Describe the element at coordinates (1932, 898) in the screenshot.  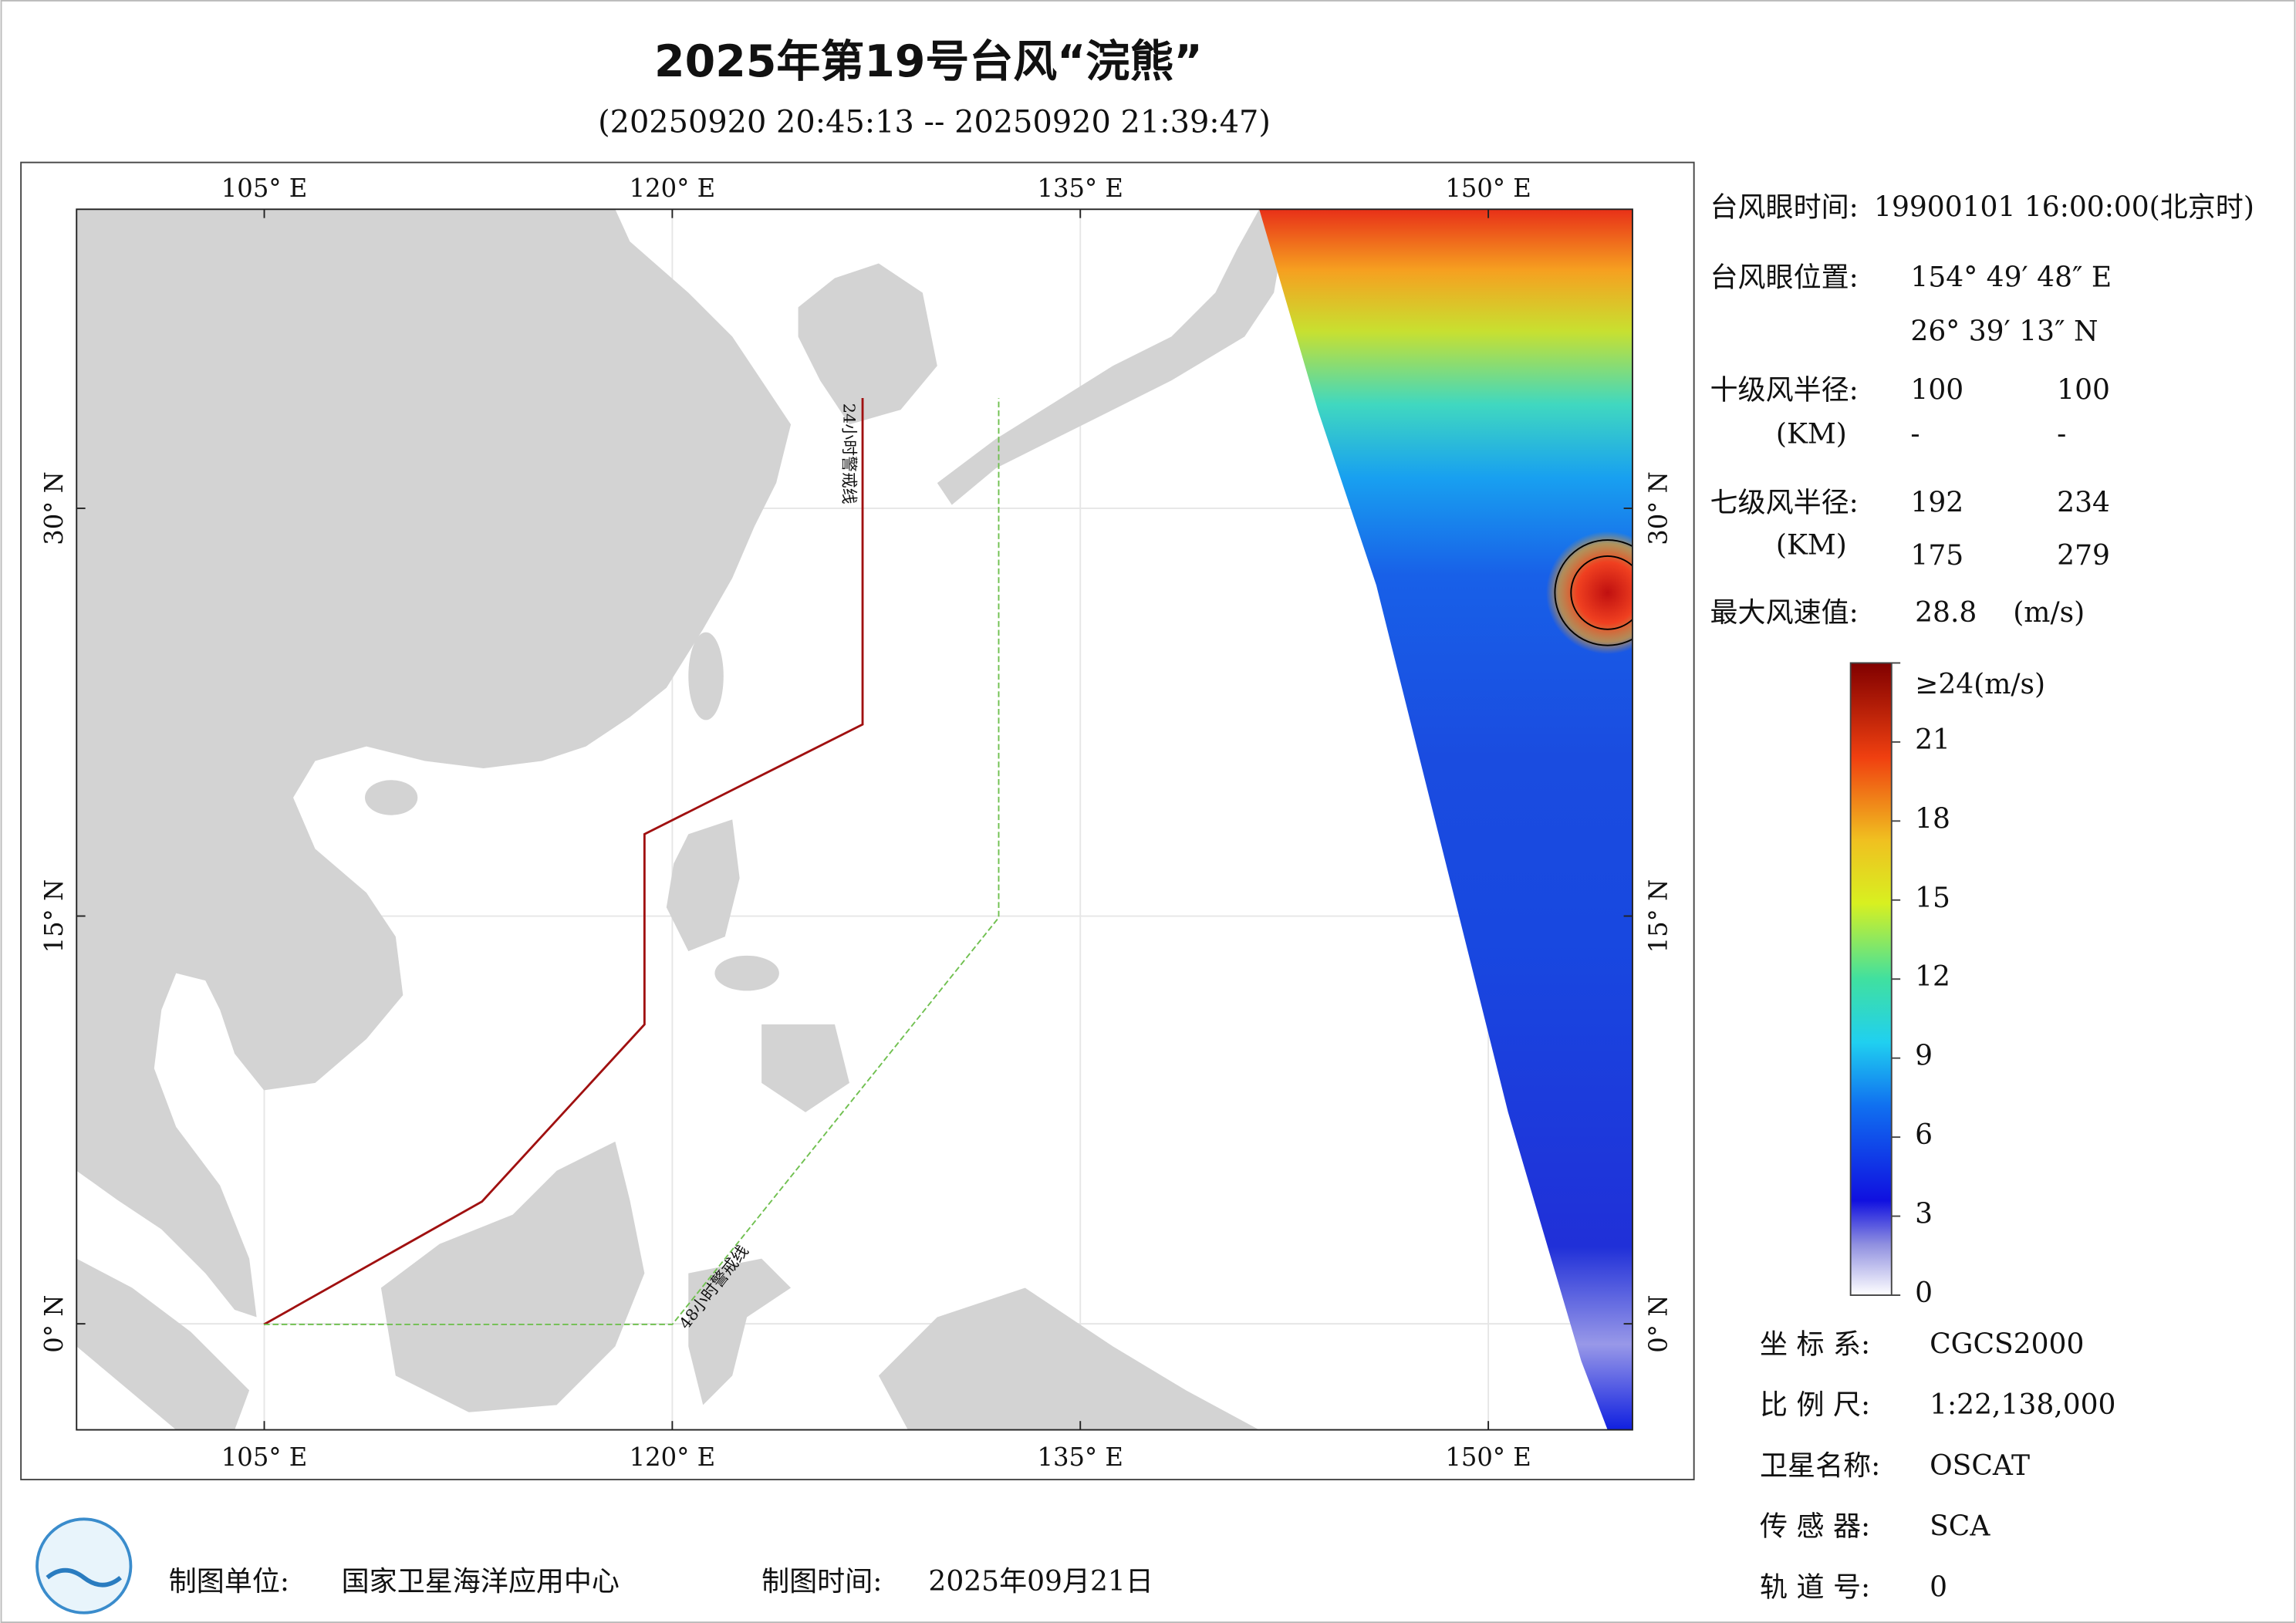
I see `colorbar-label: 15` at that location.